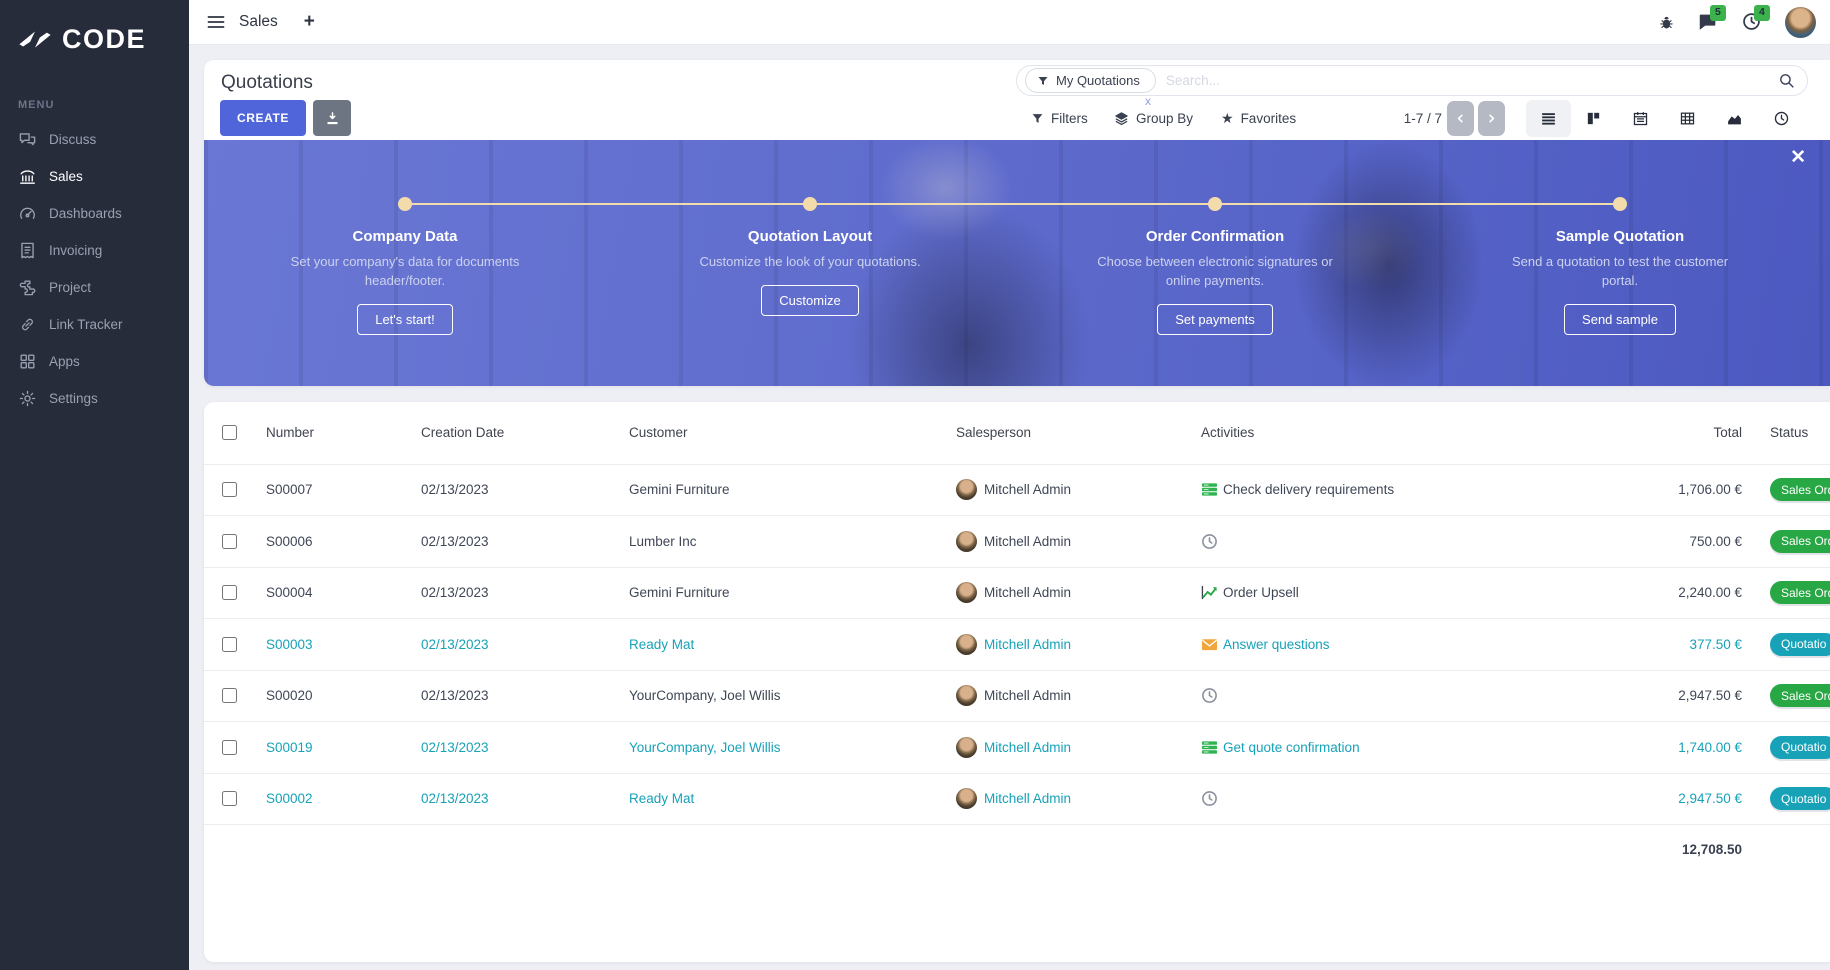  Describe the element at coordinates (94, 176) in the screenshot. I see `sidebar-item-sales: Sales` at that location.